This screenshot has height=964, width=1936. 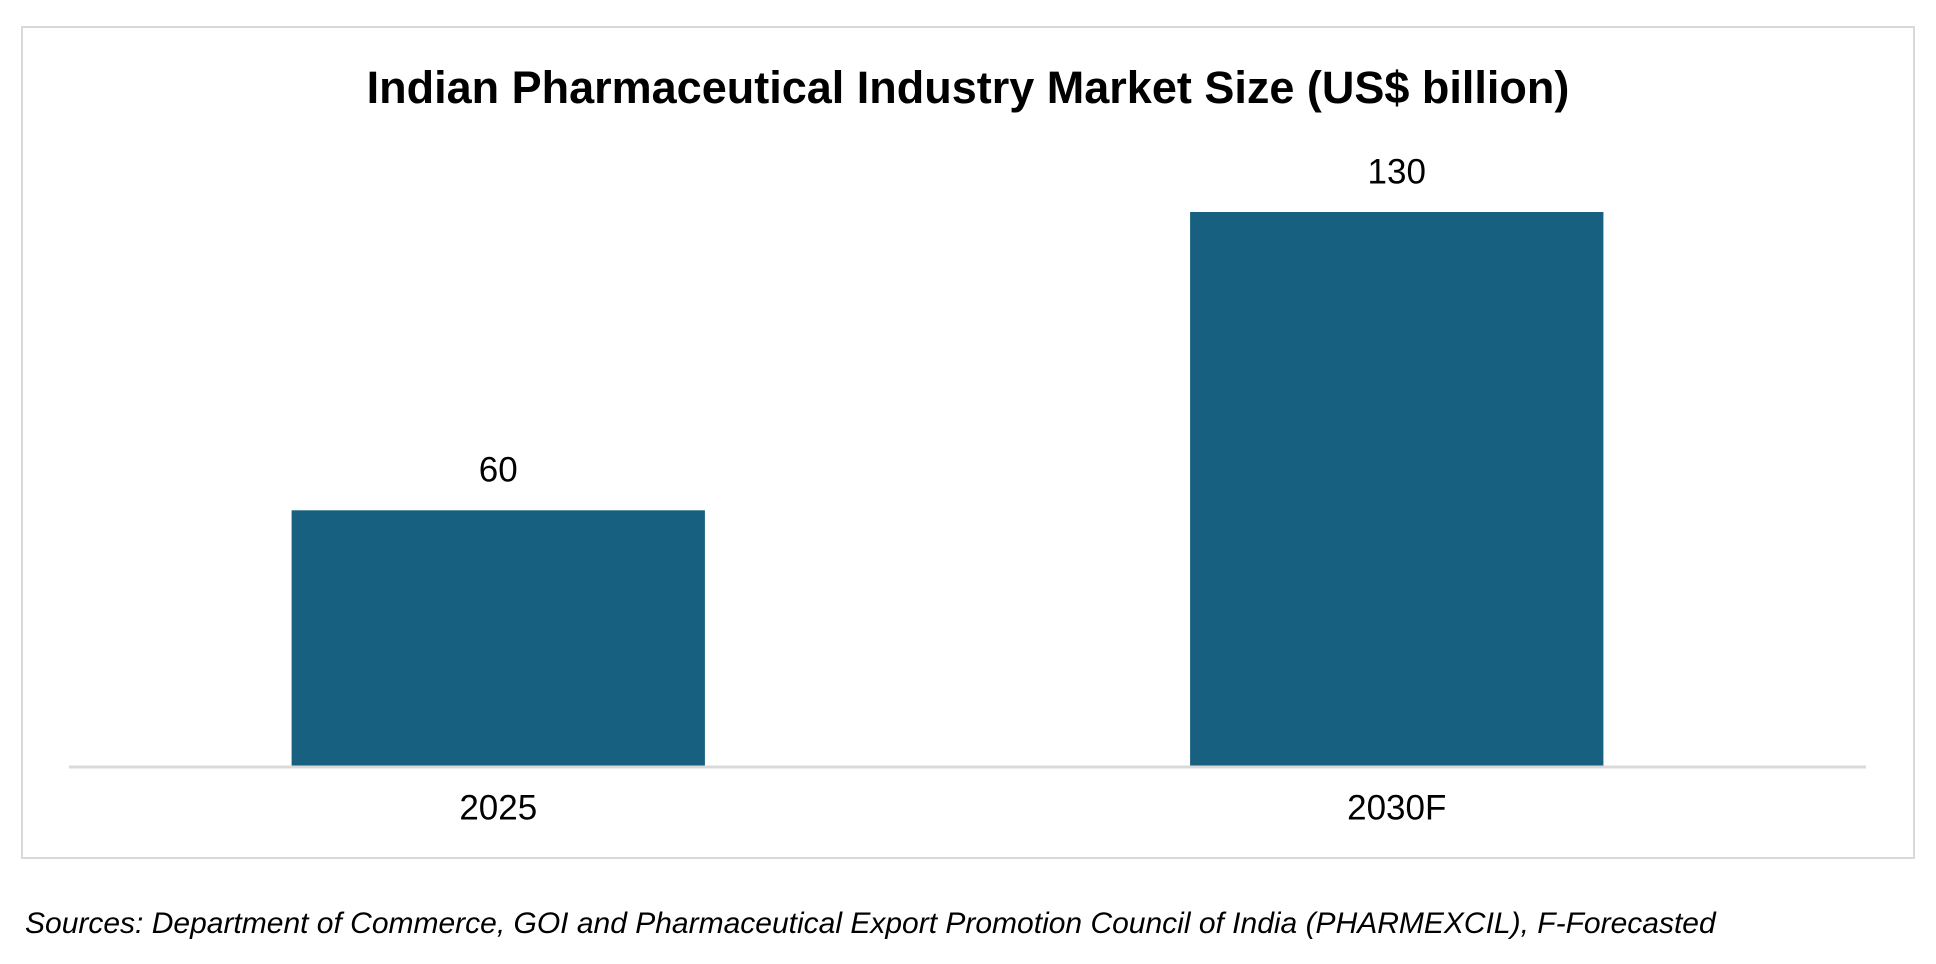 I want to click on x-tick-label: 2030F, so click(x=1396, y=807).